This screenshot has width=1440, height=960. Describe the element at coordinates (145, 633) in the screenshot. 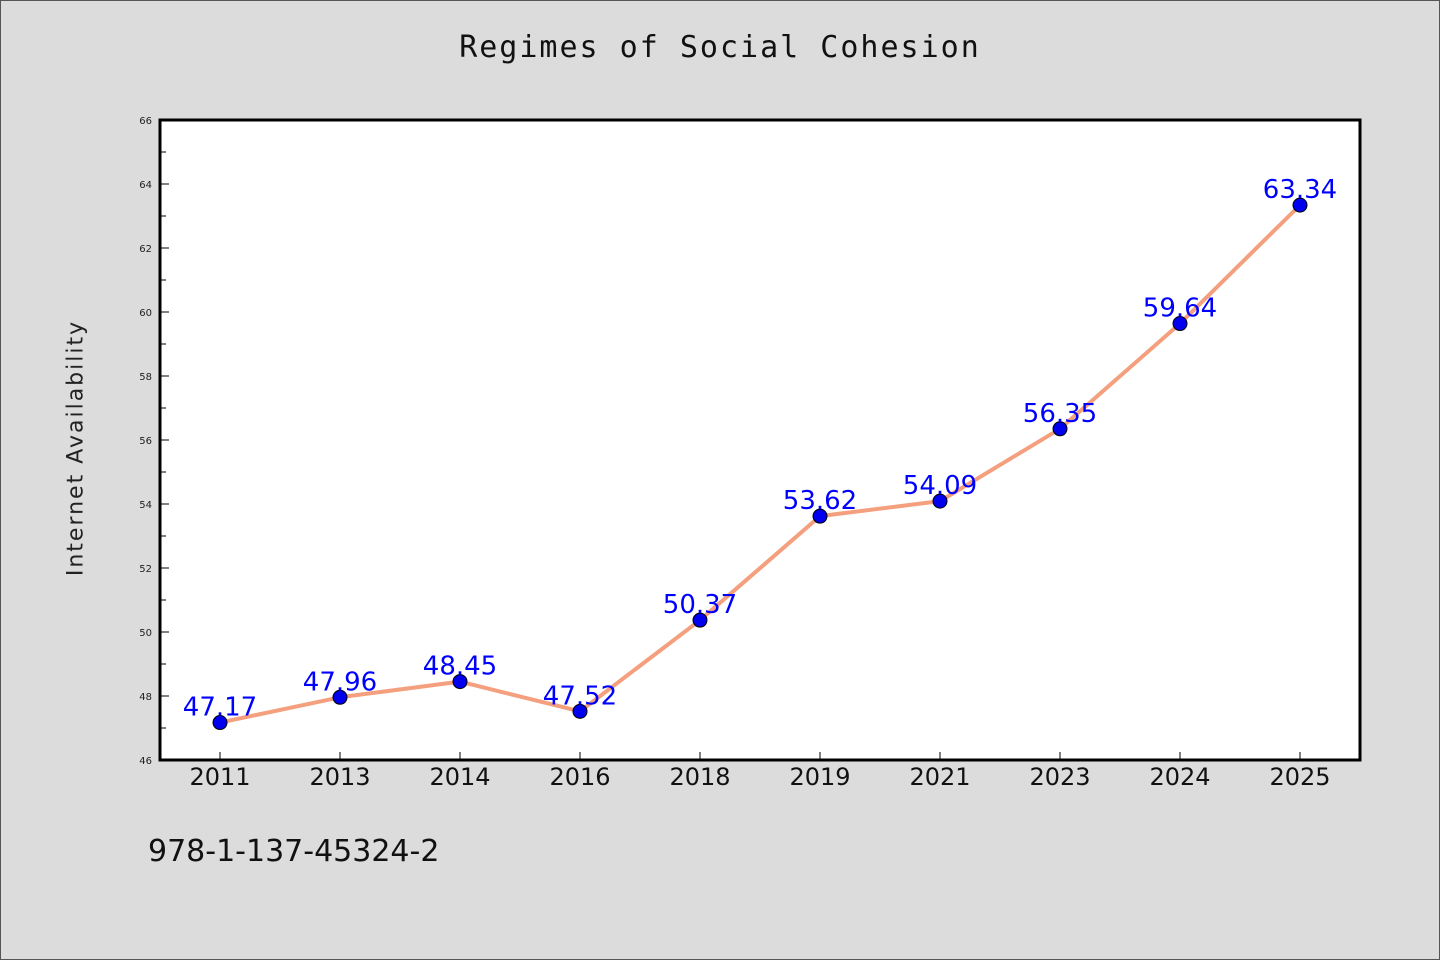

I see `y-tick-label: 50` at that location.